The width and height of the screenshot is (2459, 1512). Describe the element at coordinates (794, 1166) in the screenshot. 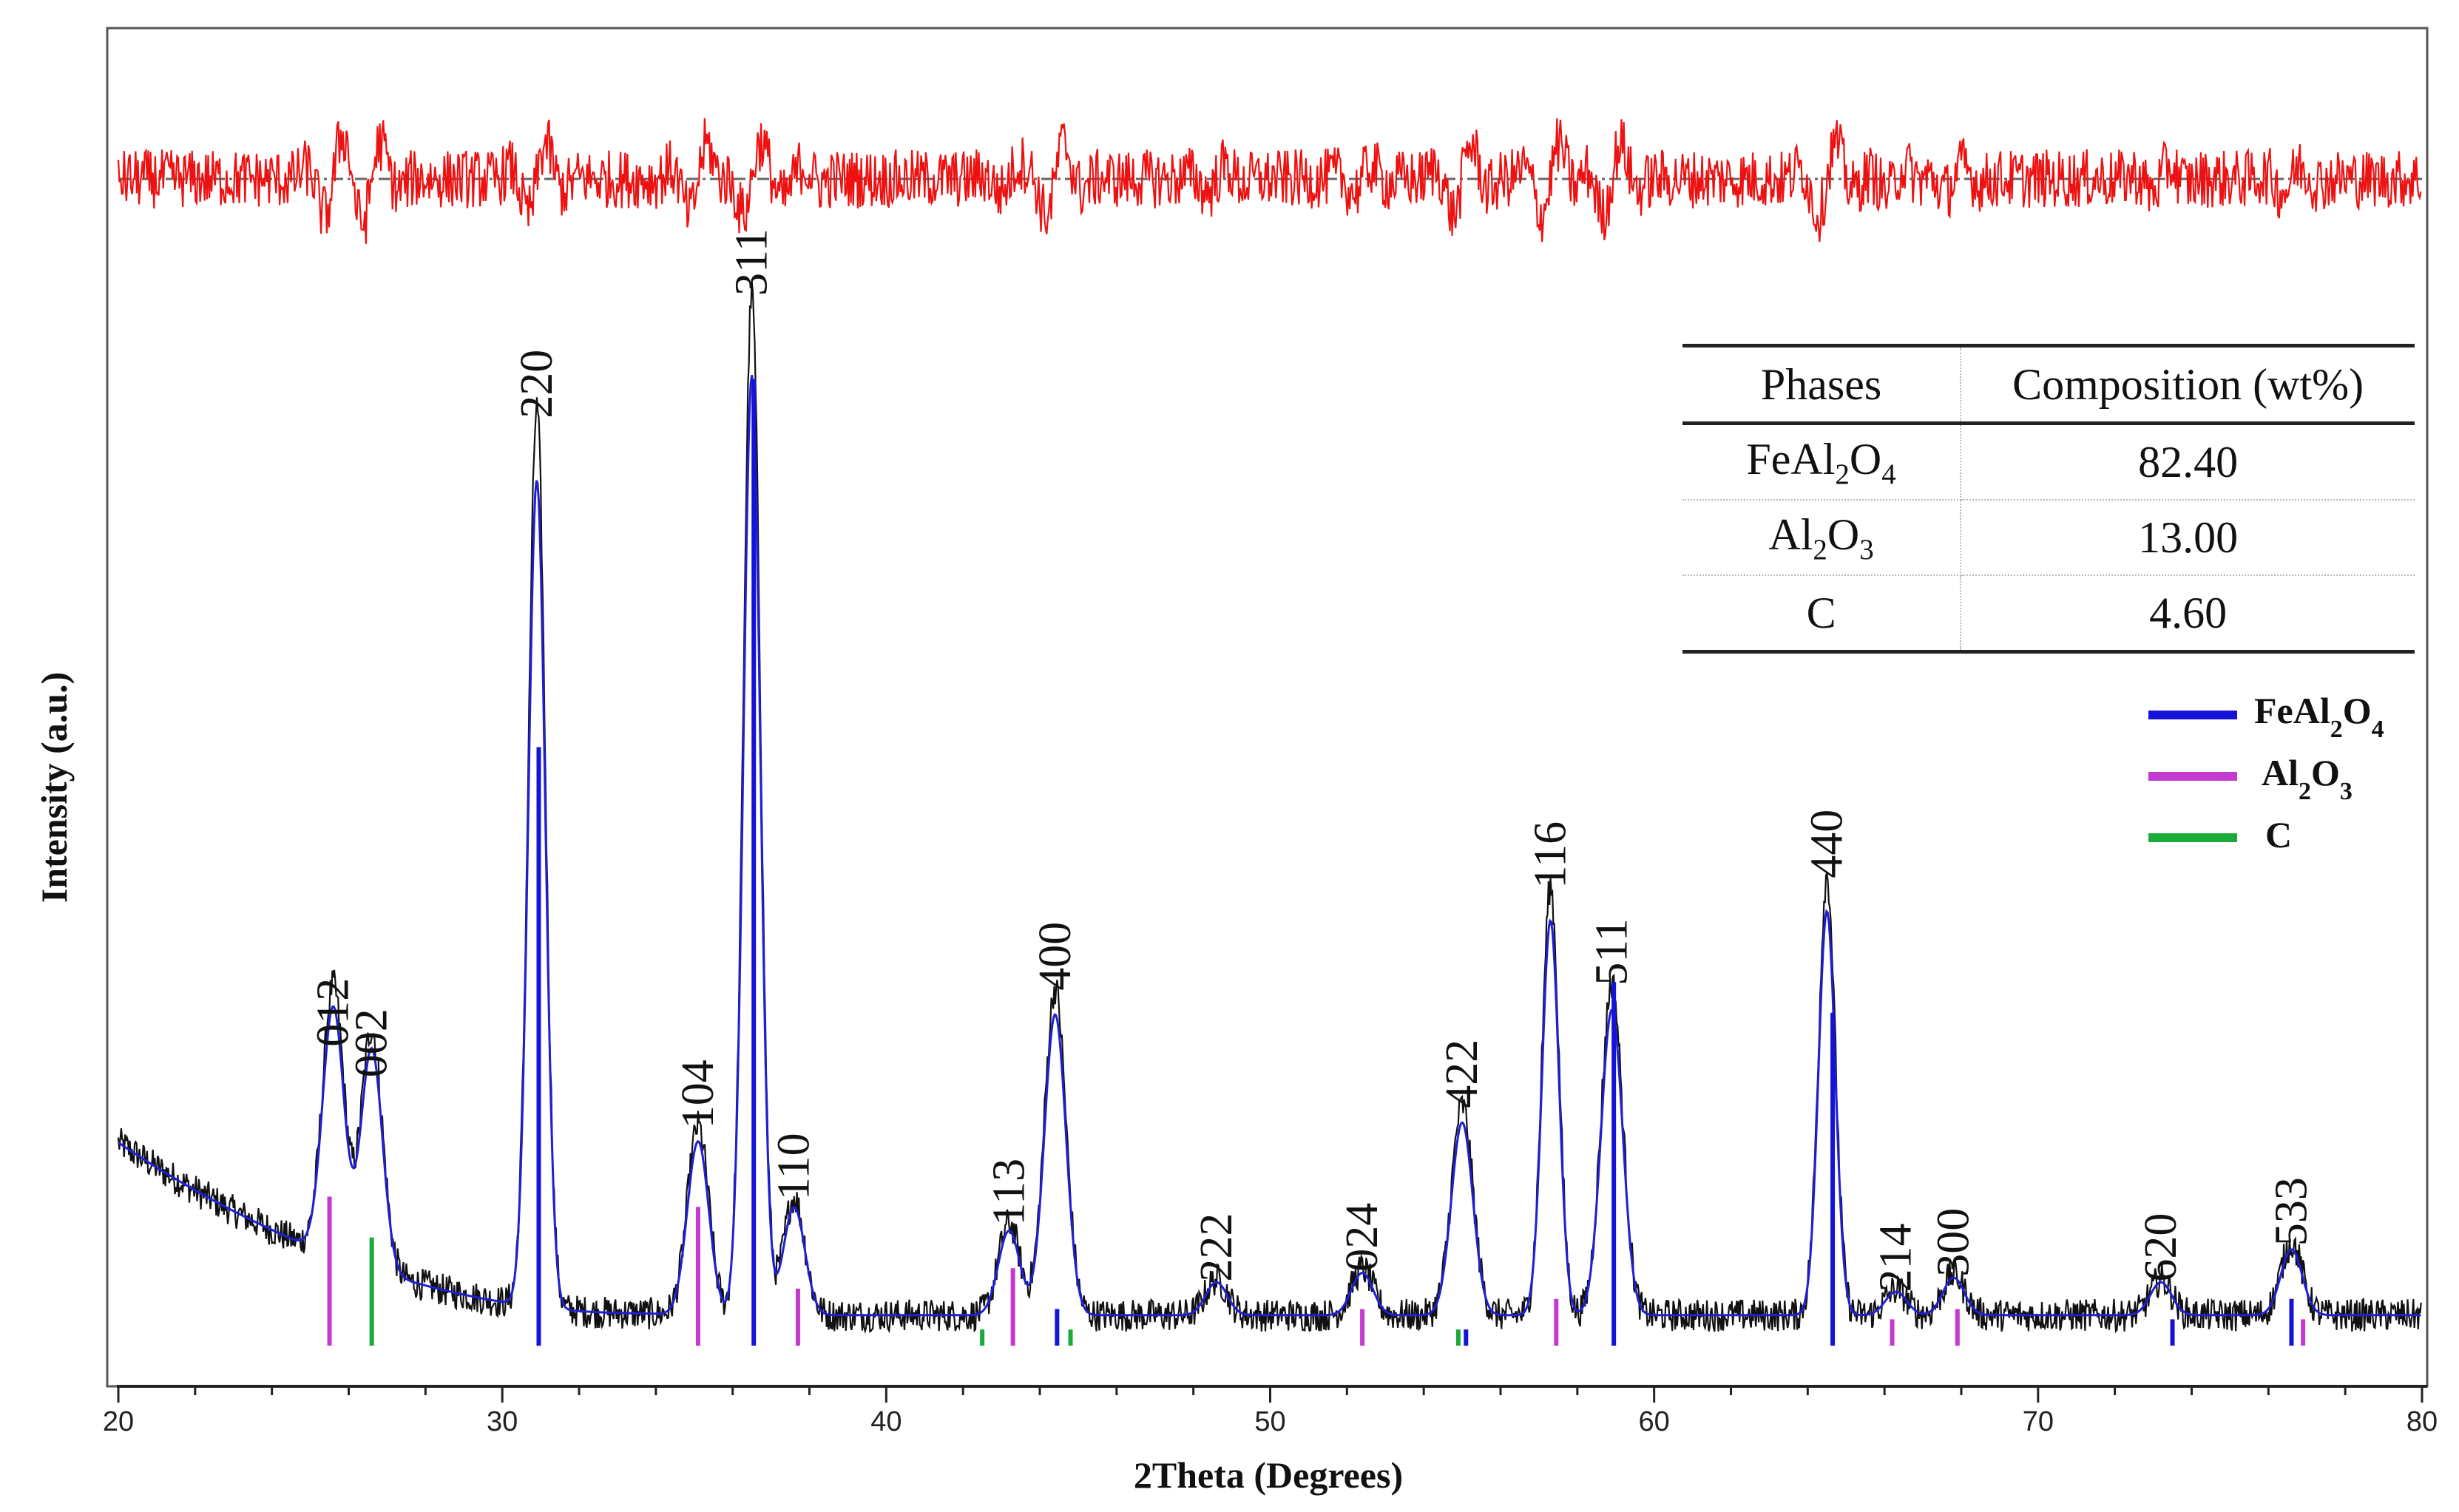

I see `peak-label-110: 110` at that location.